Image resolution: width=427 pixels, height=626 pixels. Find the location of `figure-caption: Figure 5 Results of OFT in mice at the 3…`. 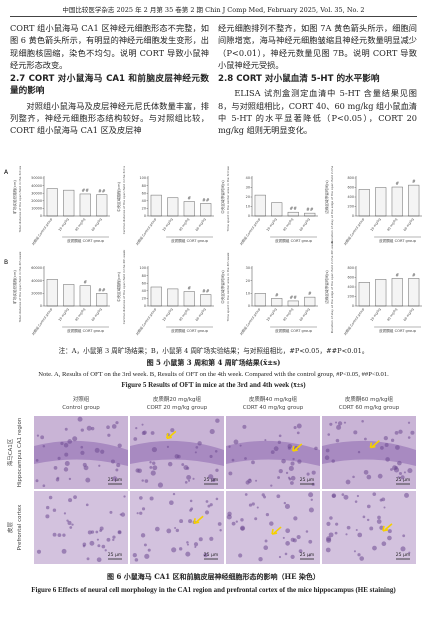

figure-caption: Figure 5 Results of OFT in mice at the 3… is located at coordinates (213, 385).